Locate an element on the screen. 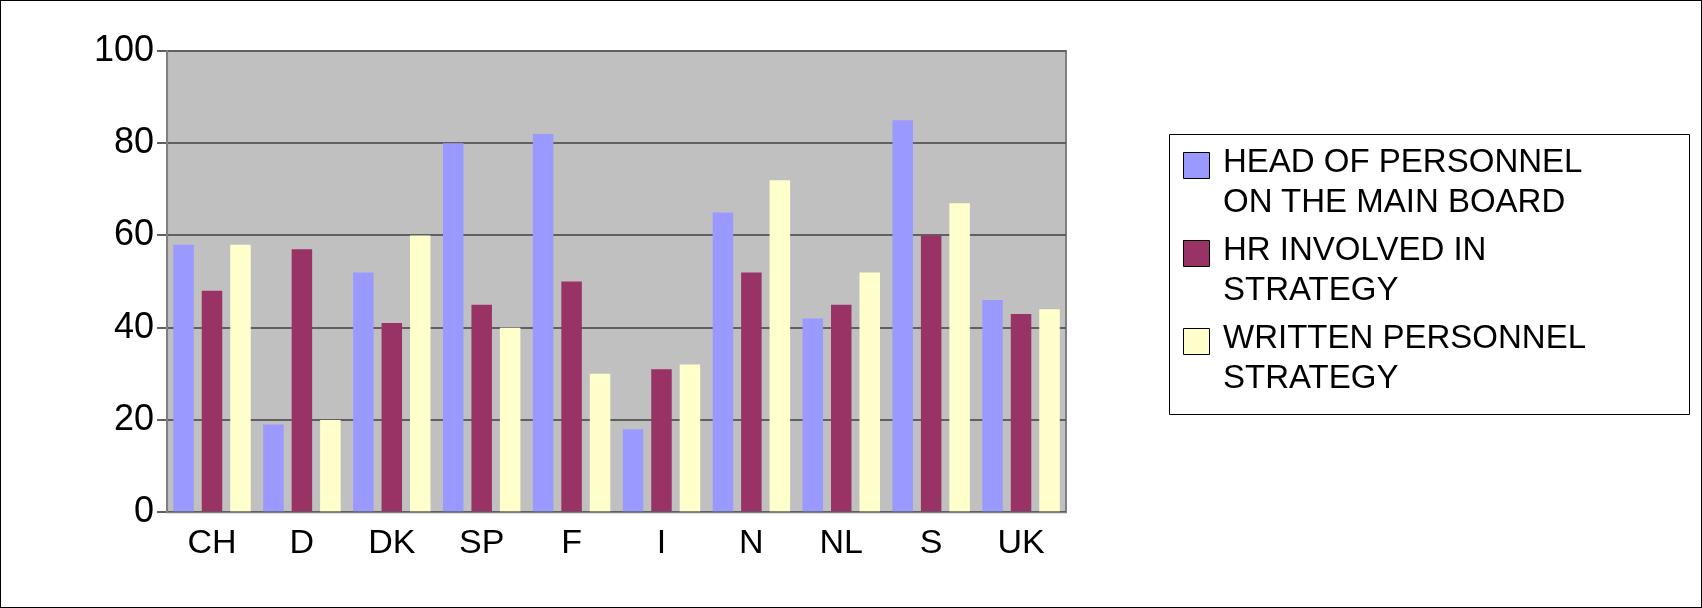 This screenshot has width=1702, height=608. y-tick-label: 0 is located at coordinates (144, 510).